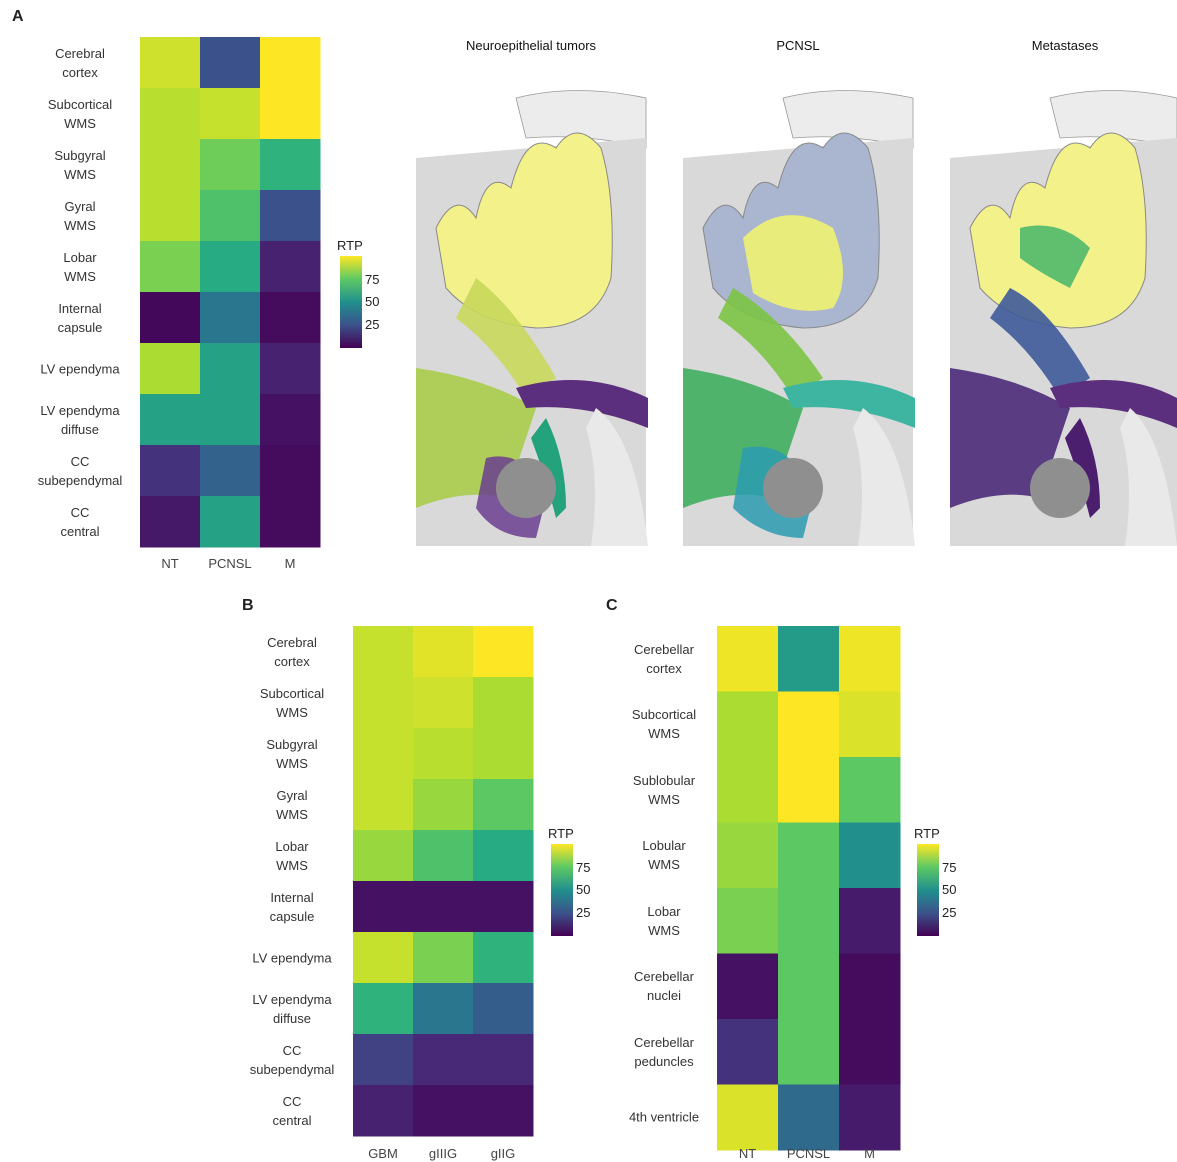  What do you see at coordinates (809, 921) in the screenshot?
I see `heatmap-cell-r4-c1` at bounding box center [809, 921].